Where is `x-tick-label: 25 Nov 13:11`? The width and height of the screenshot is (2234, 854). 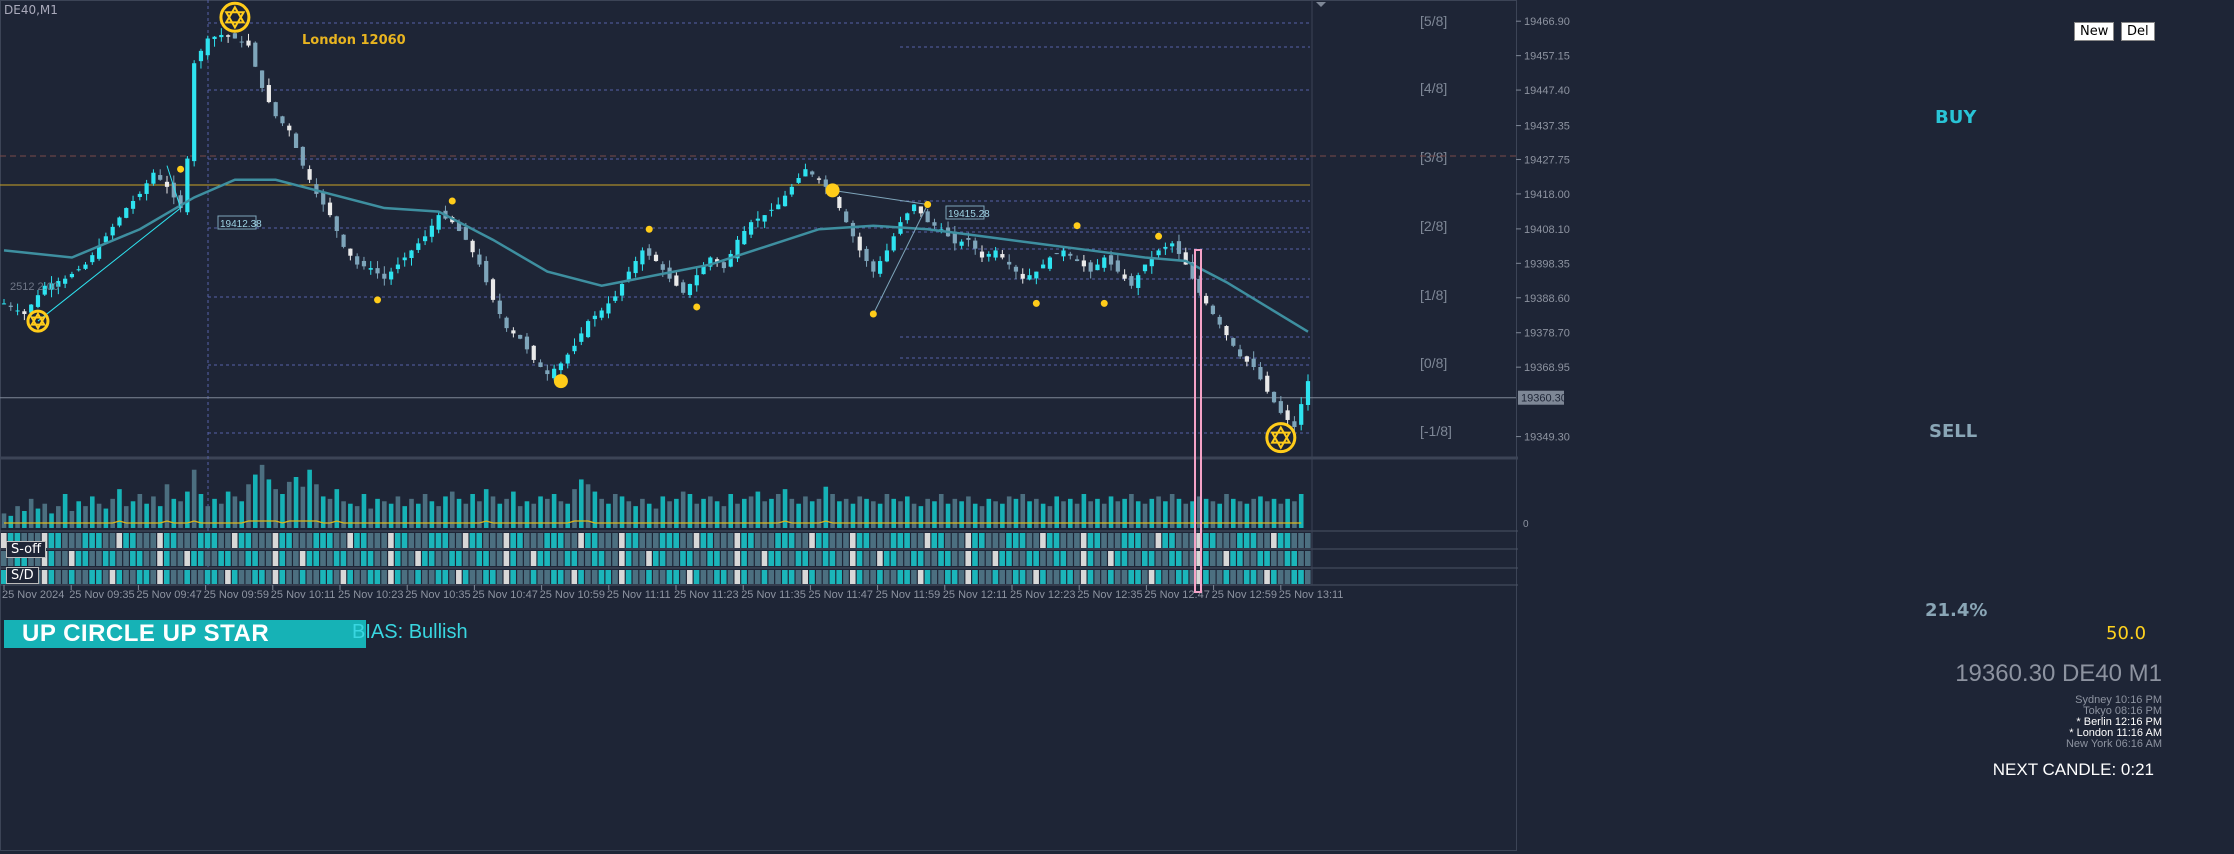
x-tick-label: 25 Nov 13:11 is located at coordinates (1311, 595).